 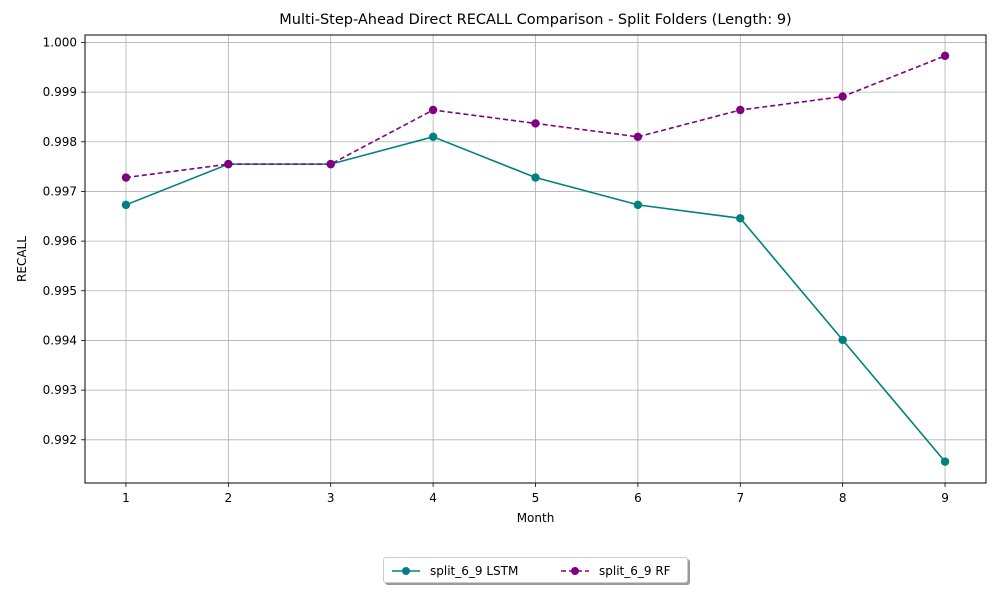 What do you see at coordinates (638, 498) in the screenshot?
I see `x-tick-label: 6` at bounding box center [638, 498].